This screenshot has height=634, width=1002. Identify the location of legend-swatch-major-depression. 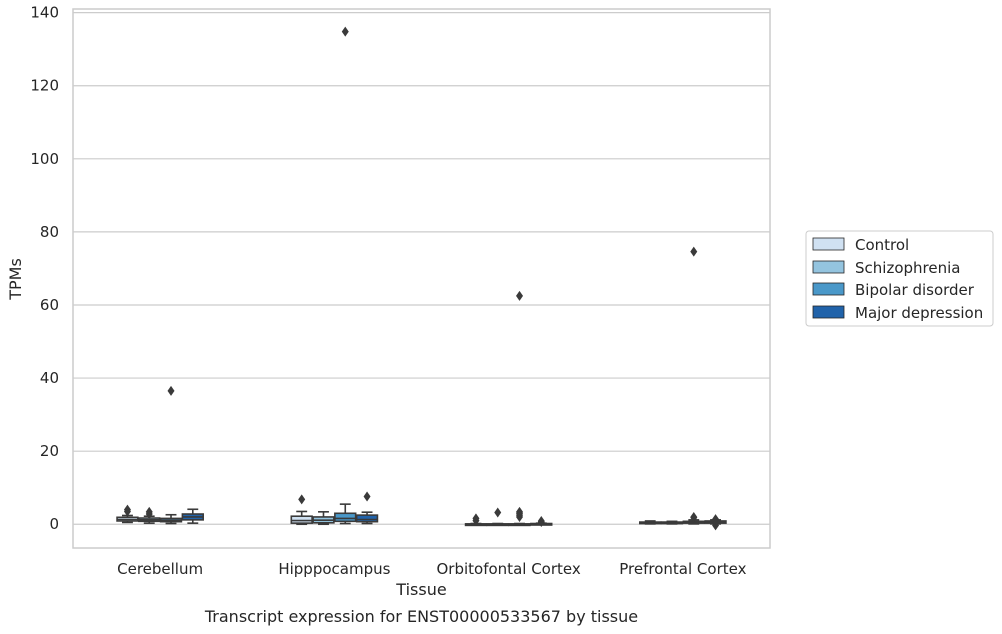
(828, 312).